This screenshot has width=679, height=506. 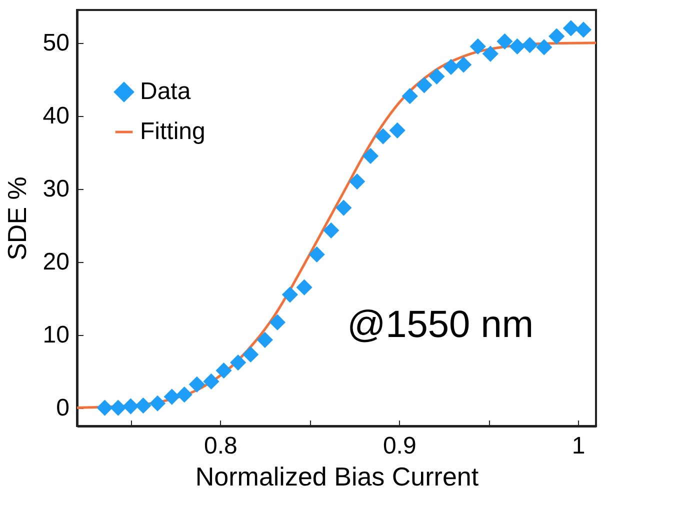 I want to click on y-tick-label: 10, so click(x=56, y=334).